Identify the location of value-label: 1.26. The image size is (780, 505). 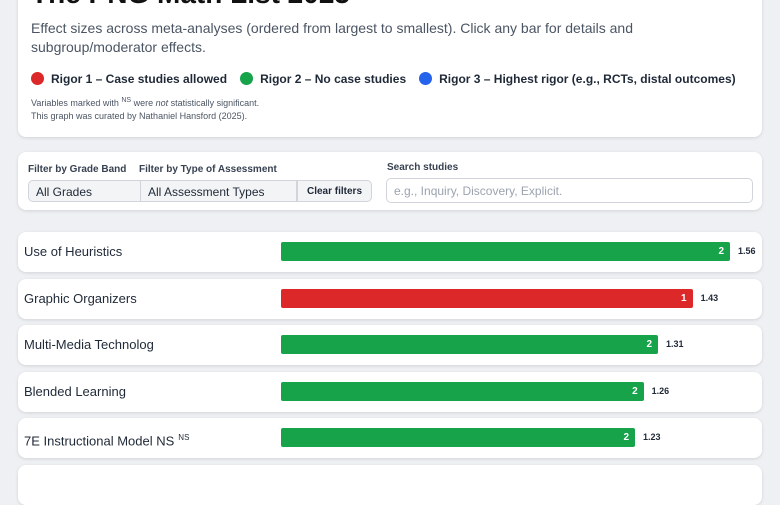
(660, 390).